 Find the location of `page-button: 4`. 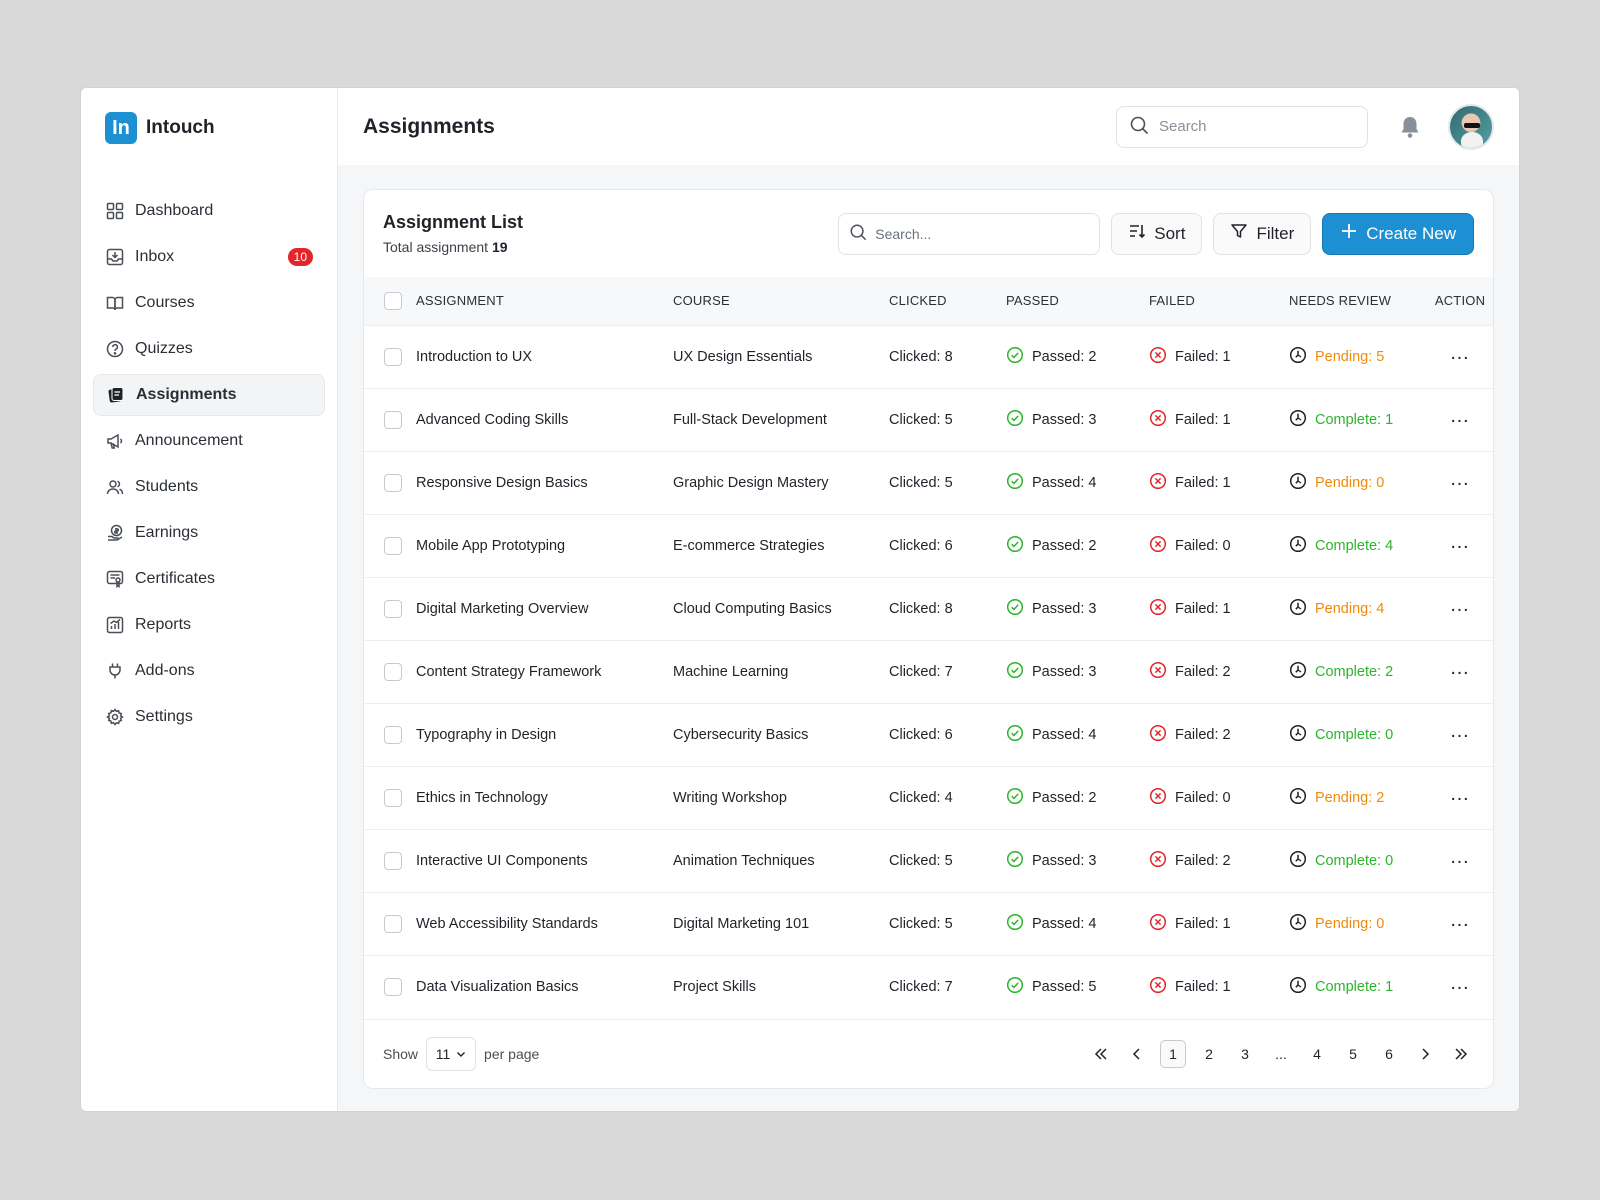

page-button: 4 is located at coordinates (1317, 1054).